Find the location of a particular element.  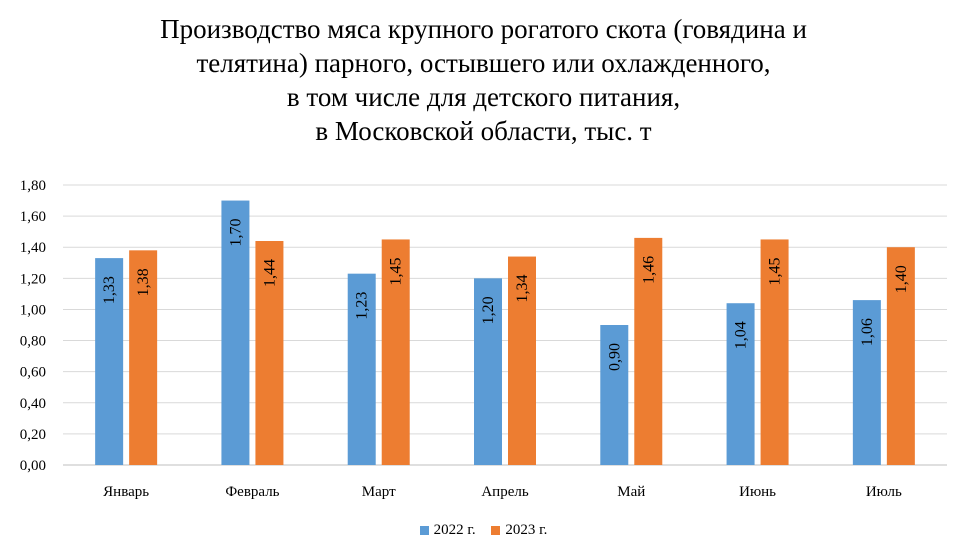

x-tick-label: Июль is located at coordinates (884, 492).